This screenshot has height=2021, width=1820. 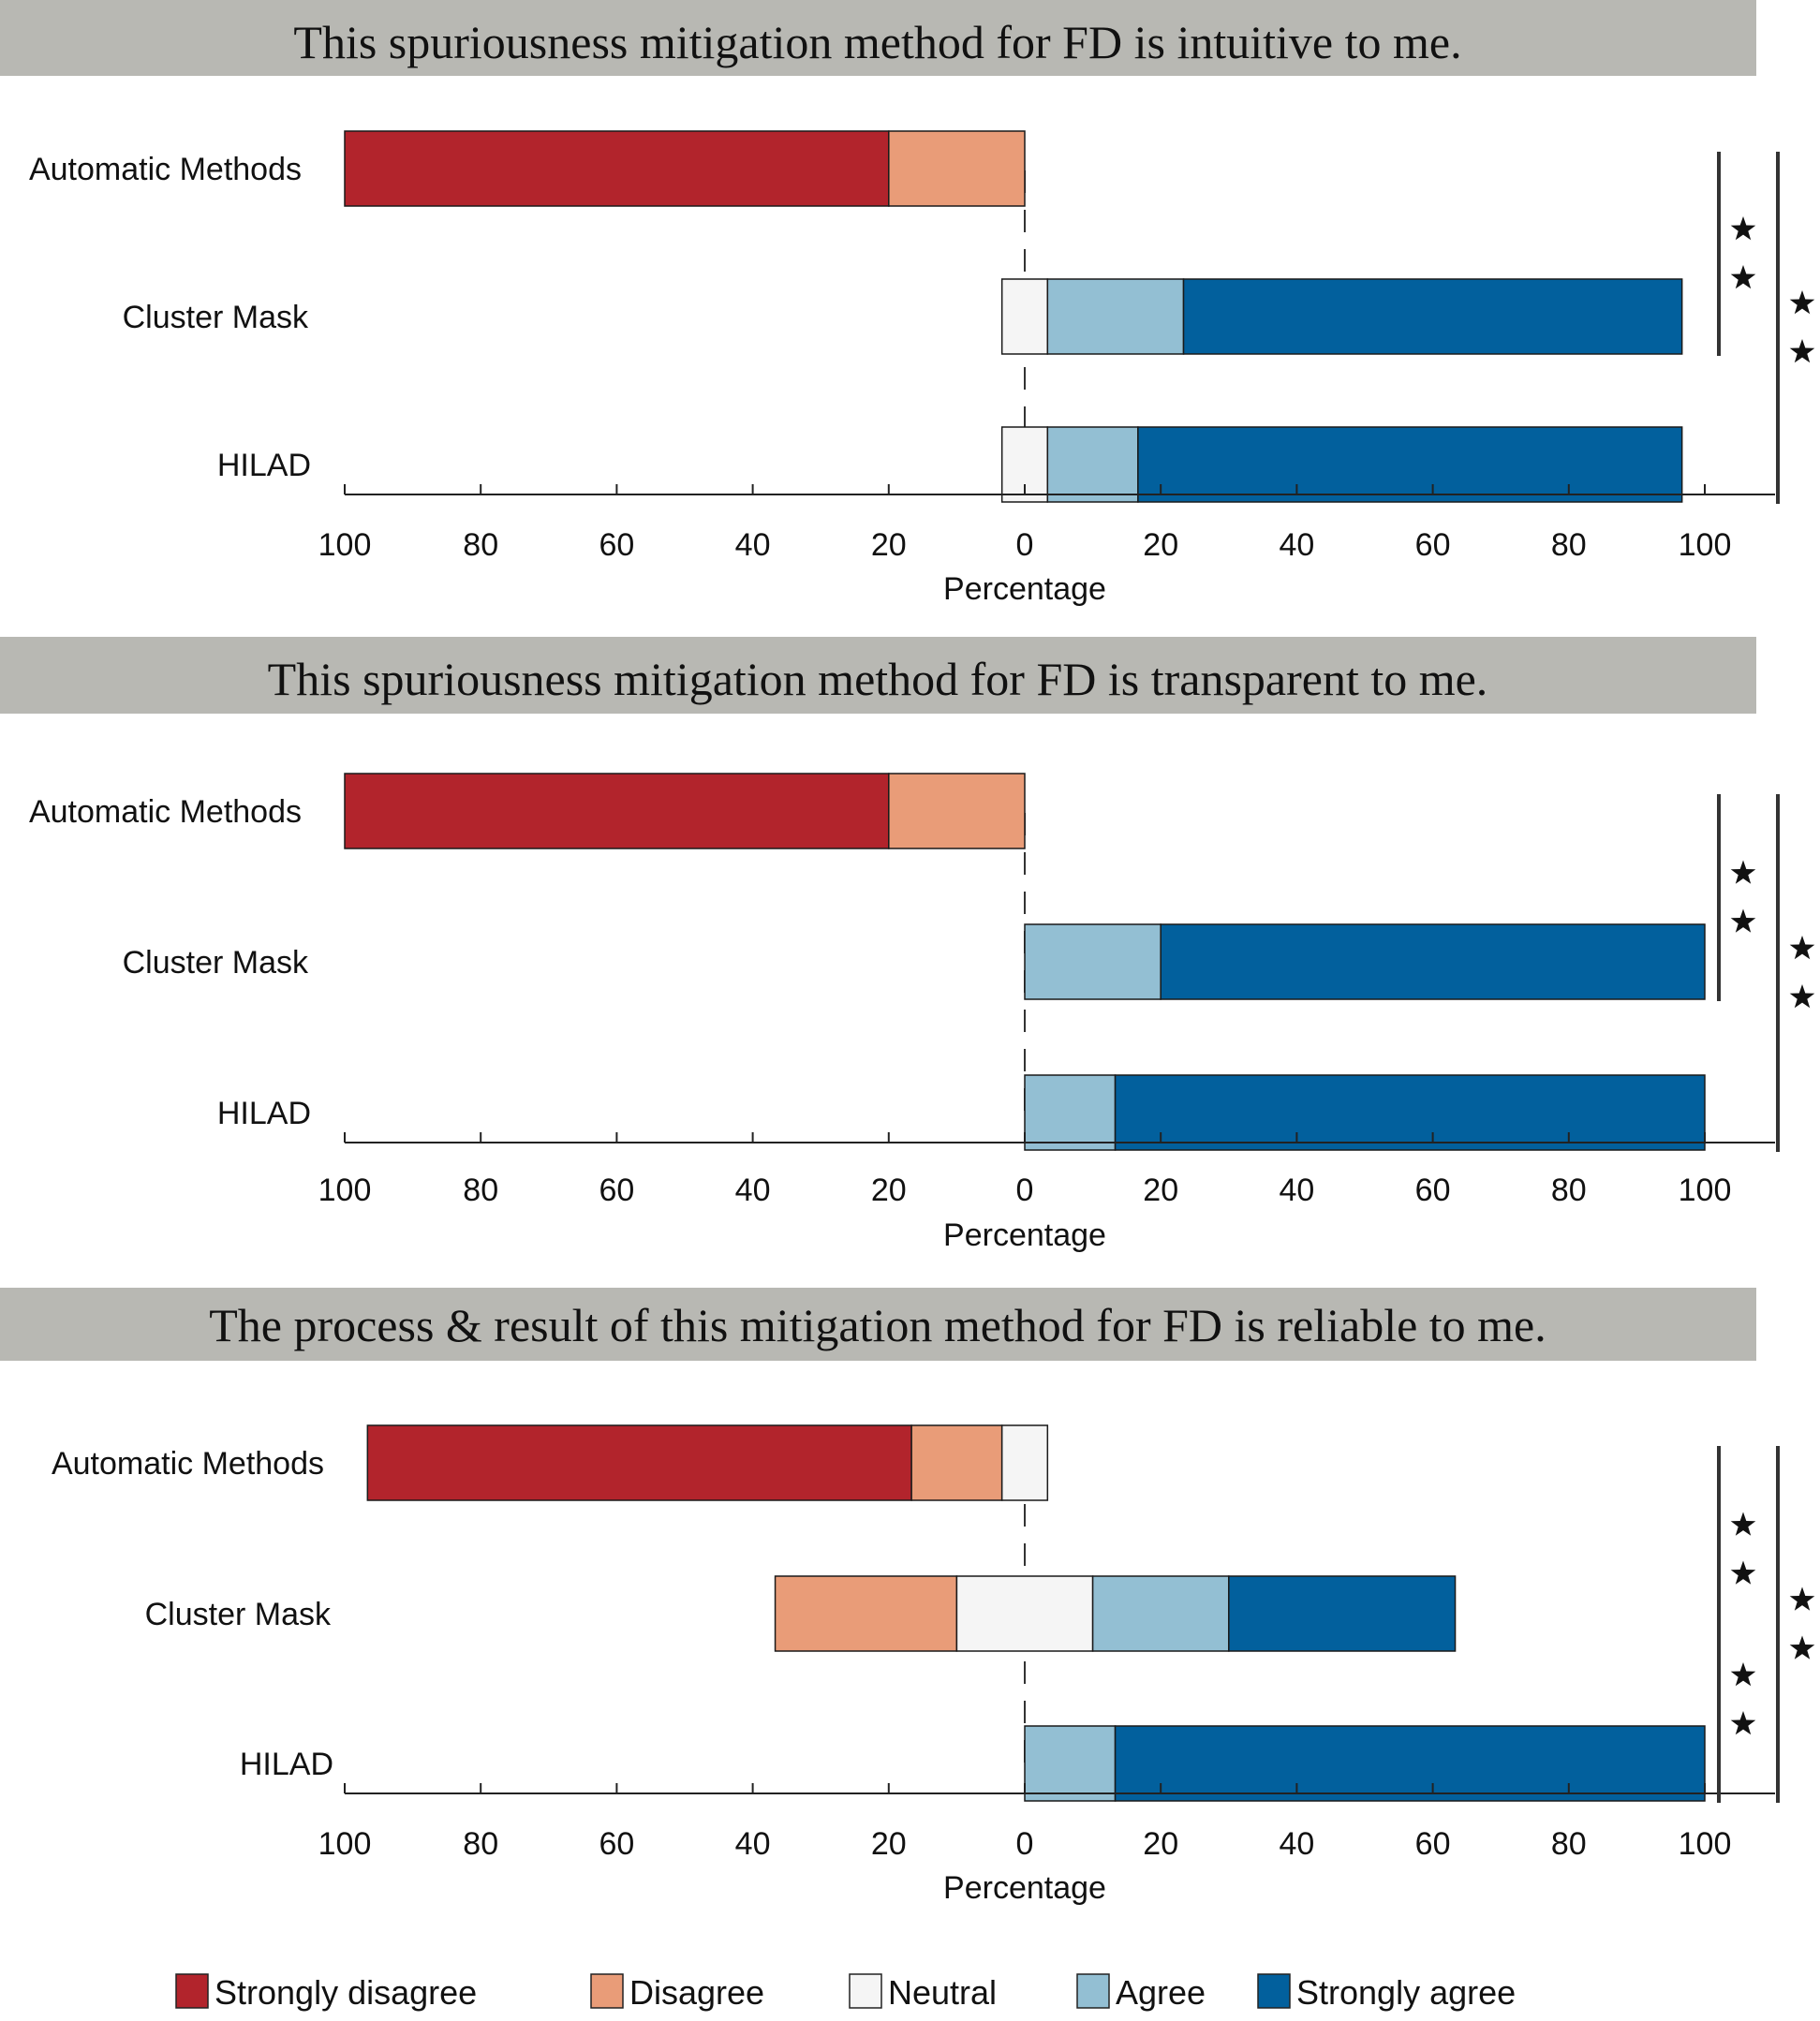 What do you see at coordinates (1406, 1992) in the screenshot?
I see `legend-label: Strongly agree` at bounding box center [1406, 1992].